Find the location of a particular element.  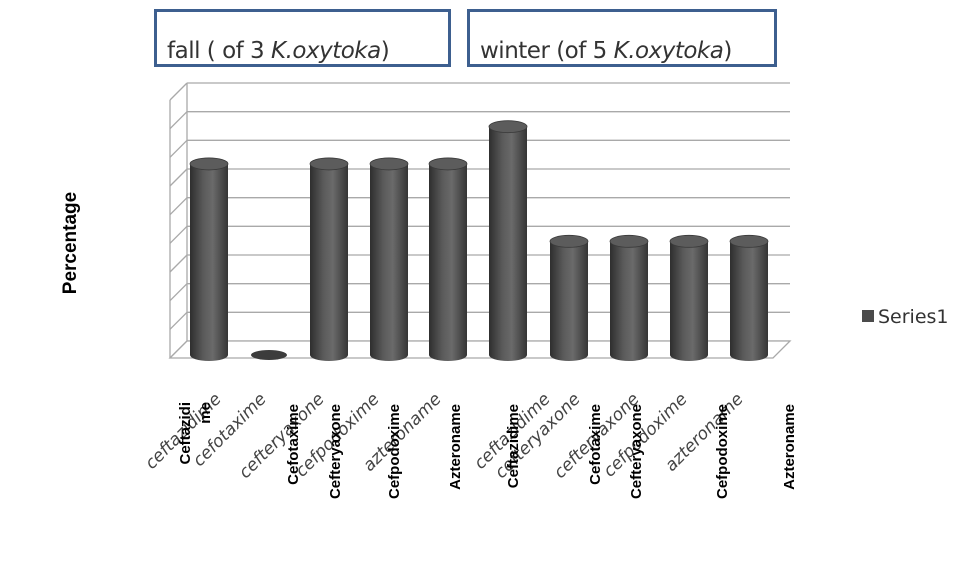

legend-swatch is located at coordinates (868, 316).